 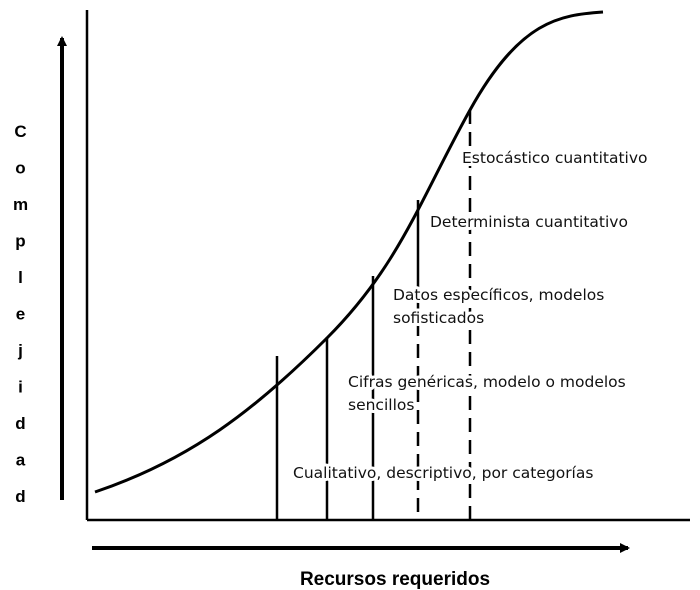 I want to click on level-label: Cualitativo, descriptivo, por categorías, so click(x=443, y=473).